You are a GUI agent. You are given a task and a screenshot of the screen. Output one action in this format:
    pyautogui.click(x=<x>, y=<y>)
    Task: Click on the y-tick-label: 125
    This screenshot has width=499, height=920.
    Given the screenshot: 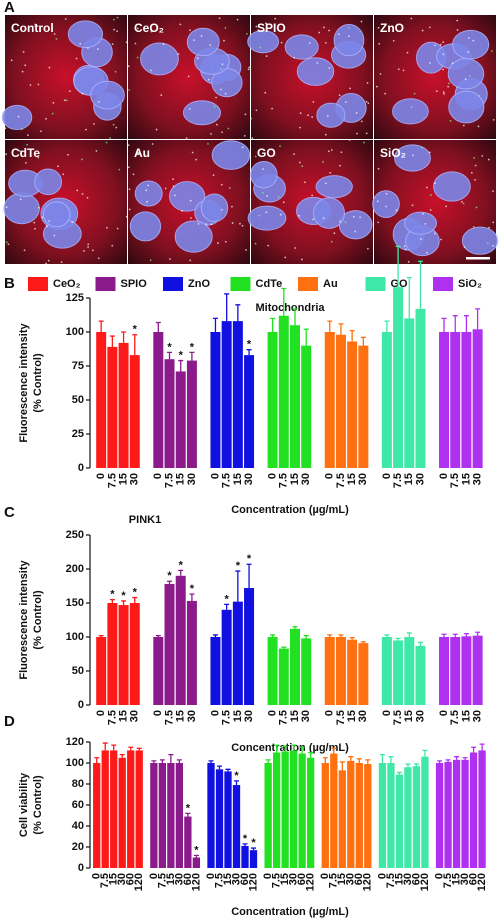 What is the action you would take?
    pyautogui.click(x=75, y=298)
    